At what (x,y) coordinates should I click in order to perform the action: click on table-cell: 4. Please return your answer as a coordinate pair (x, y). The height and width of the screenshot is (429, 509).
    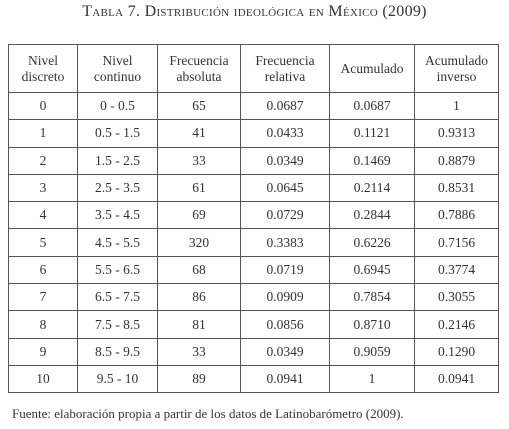
    Looking at the image, I should click on (43, 215).